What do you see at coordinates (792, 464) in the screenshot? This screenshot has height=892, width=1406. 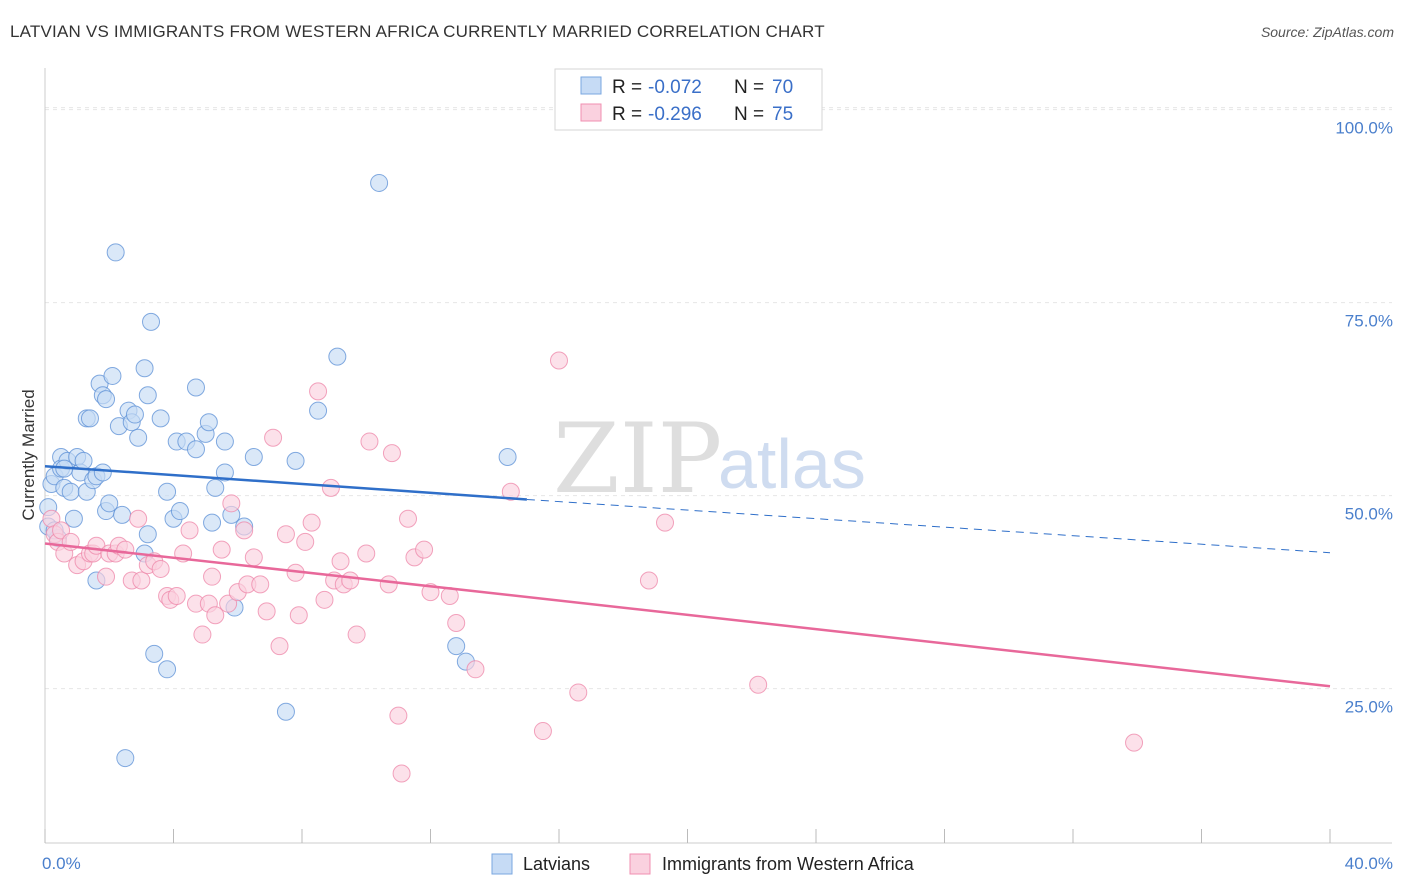 I see `watermark-atlas: atlas` at bounding box center [792, 464].